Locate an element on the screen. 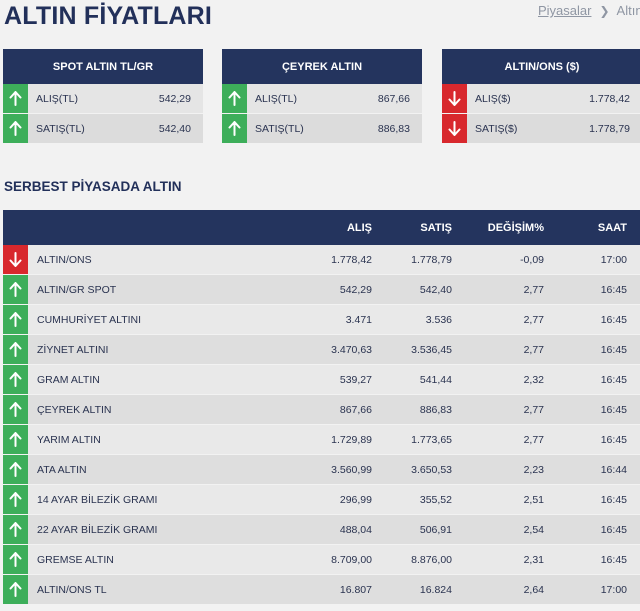 The height and width of the screenshot is (611, 640). card-row-value: 886,83 is located at coordinates (393, 128).